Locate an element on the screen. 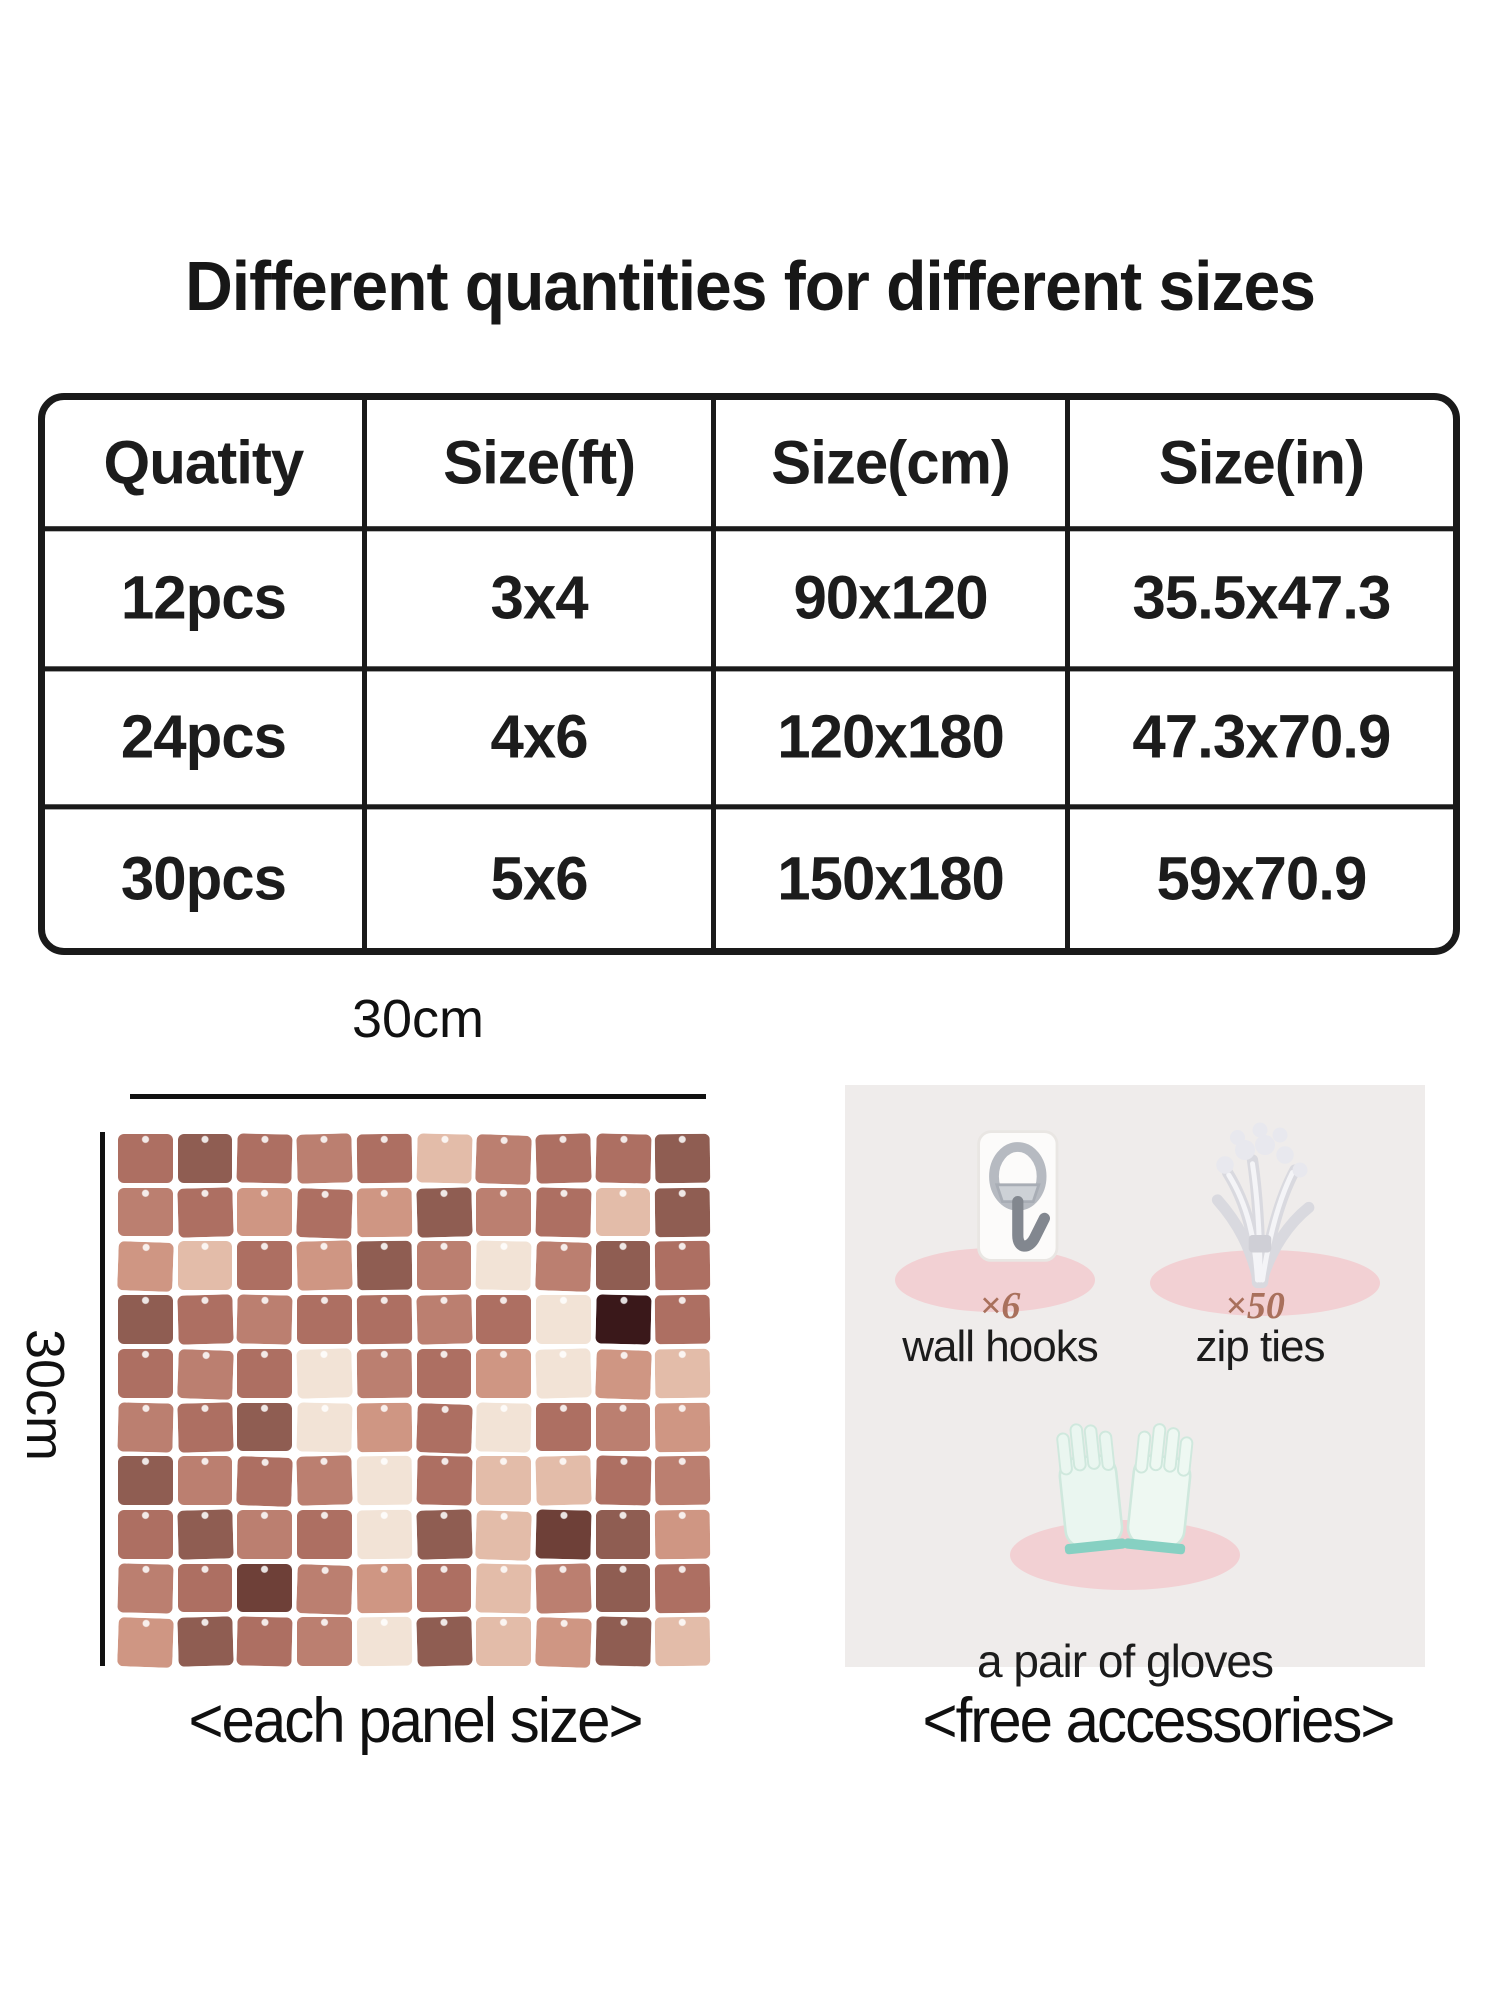 Image resolution: width=1500 pixels, height=2000 pixels. zip-ties-label: zip ties is located at coordinates (1260, 1346).